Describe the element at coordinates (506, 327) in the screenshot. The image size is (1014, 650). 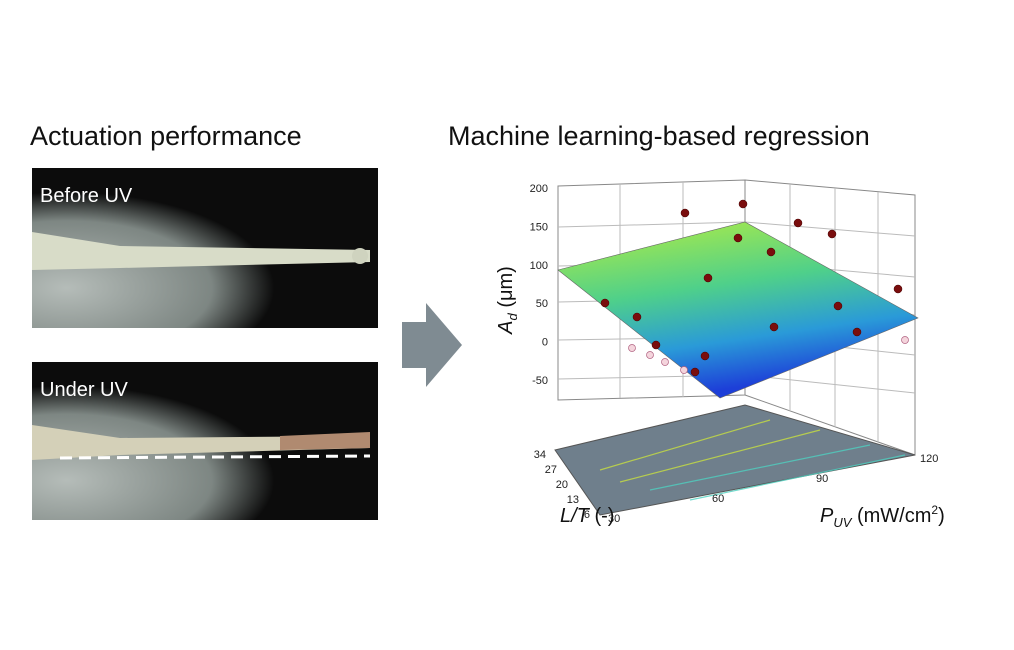
I see `axis-symbol: A` at that location.